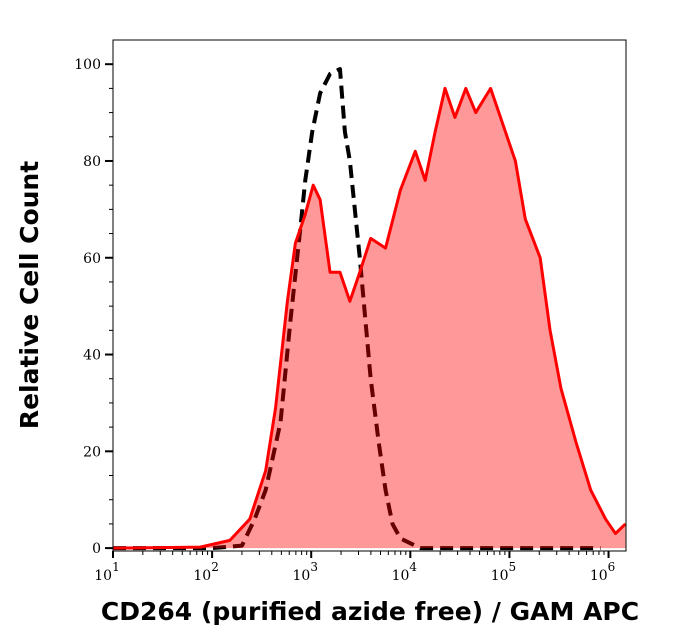 The image size is (698, 641). What do you see at coordinates (413, 567) in the screenshot?
I see `x-tick-label-exponent: 4` at bounding box center [413, 567].